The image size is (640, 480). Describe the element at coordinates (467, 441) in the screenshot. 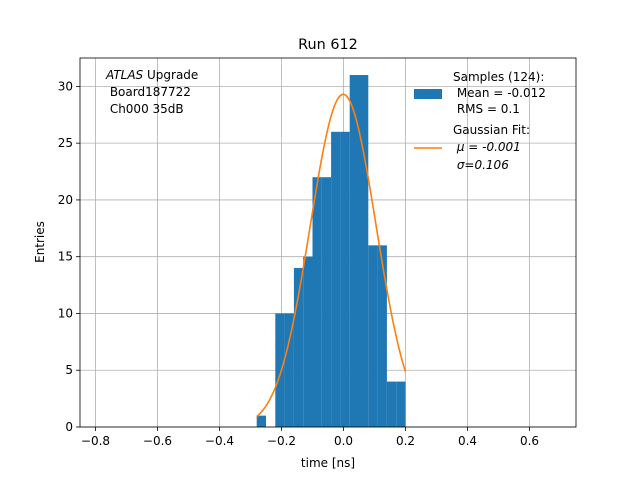

I see `x-tick-label: 0.4` at that location.